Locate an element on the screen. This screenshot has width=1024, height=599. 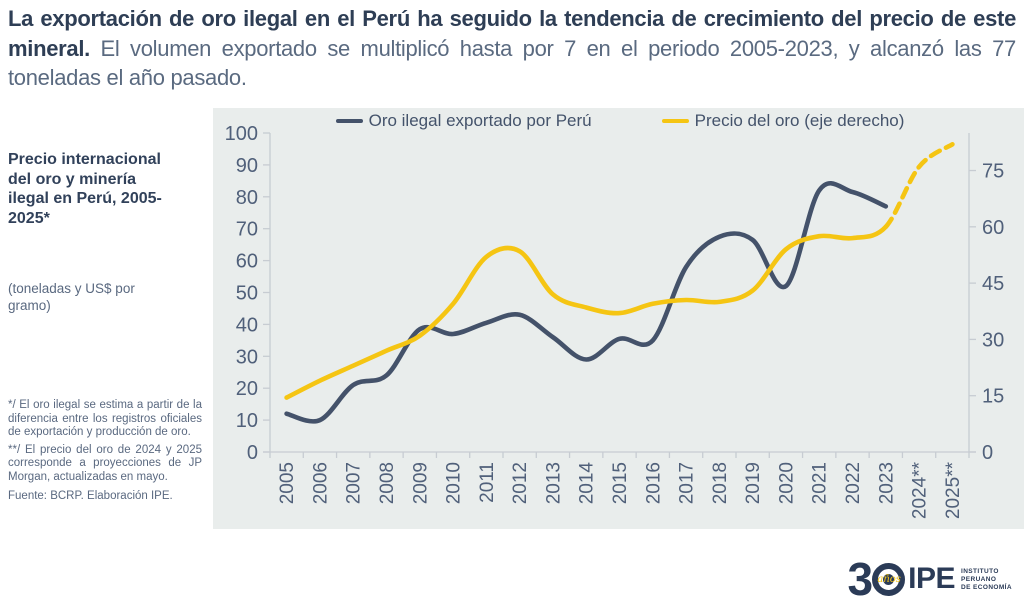
logo-org-line: INSTITUTO is located at coordinates (980, 571).